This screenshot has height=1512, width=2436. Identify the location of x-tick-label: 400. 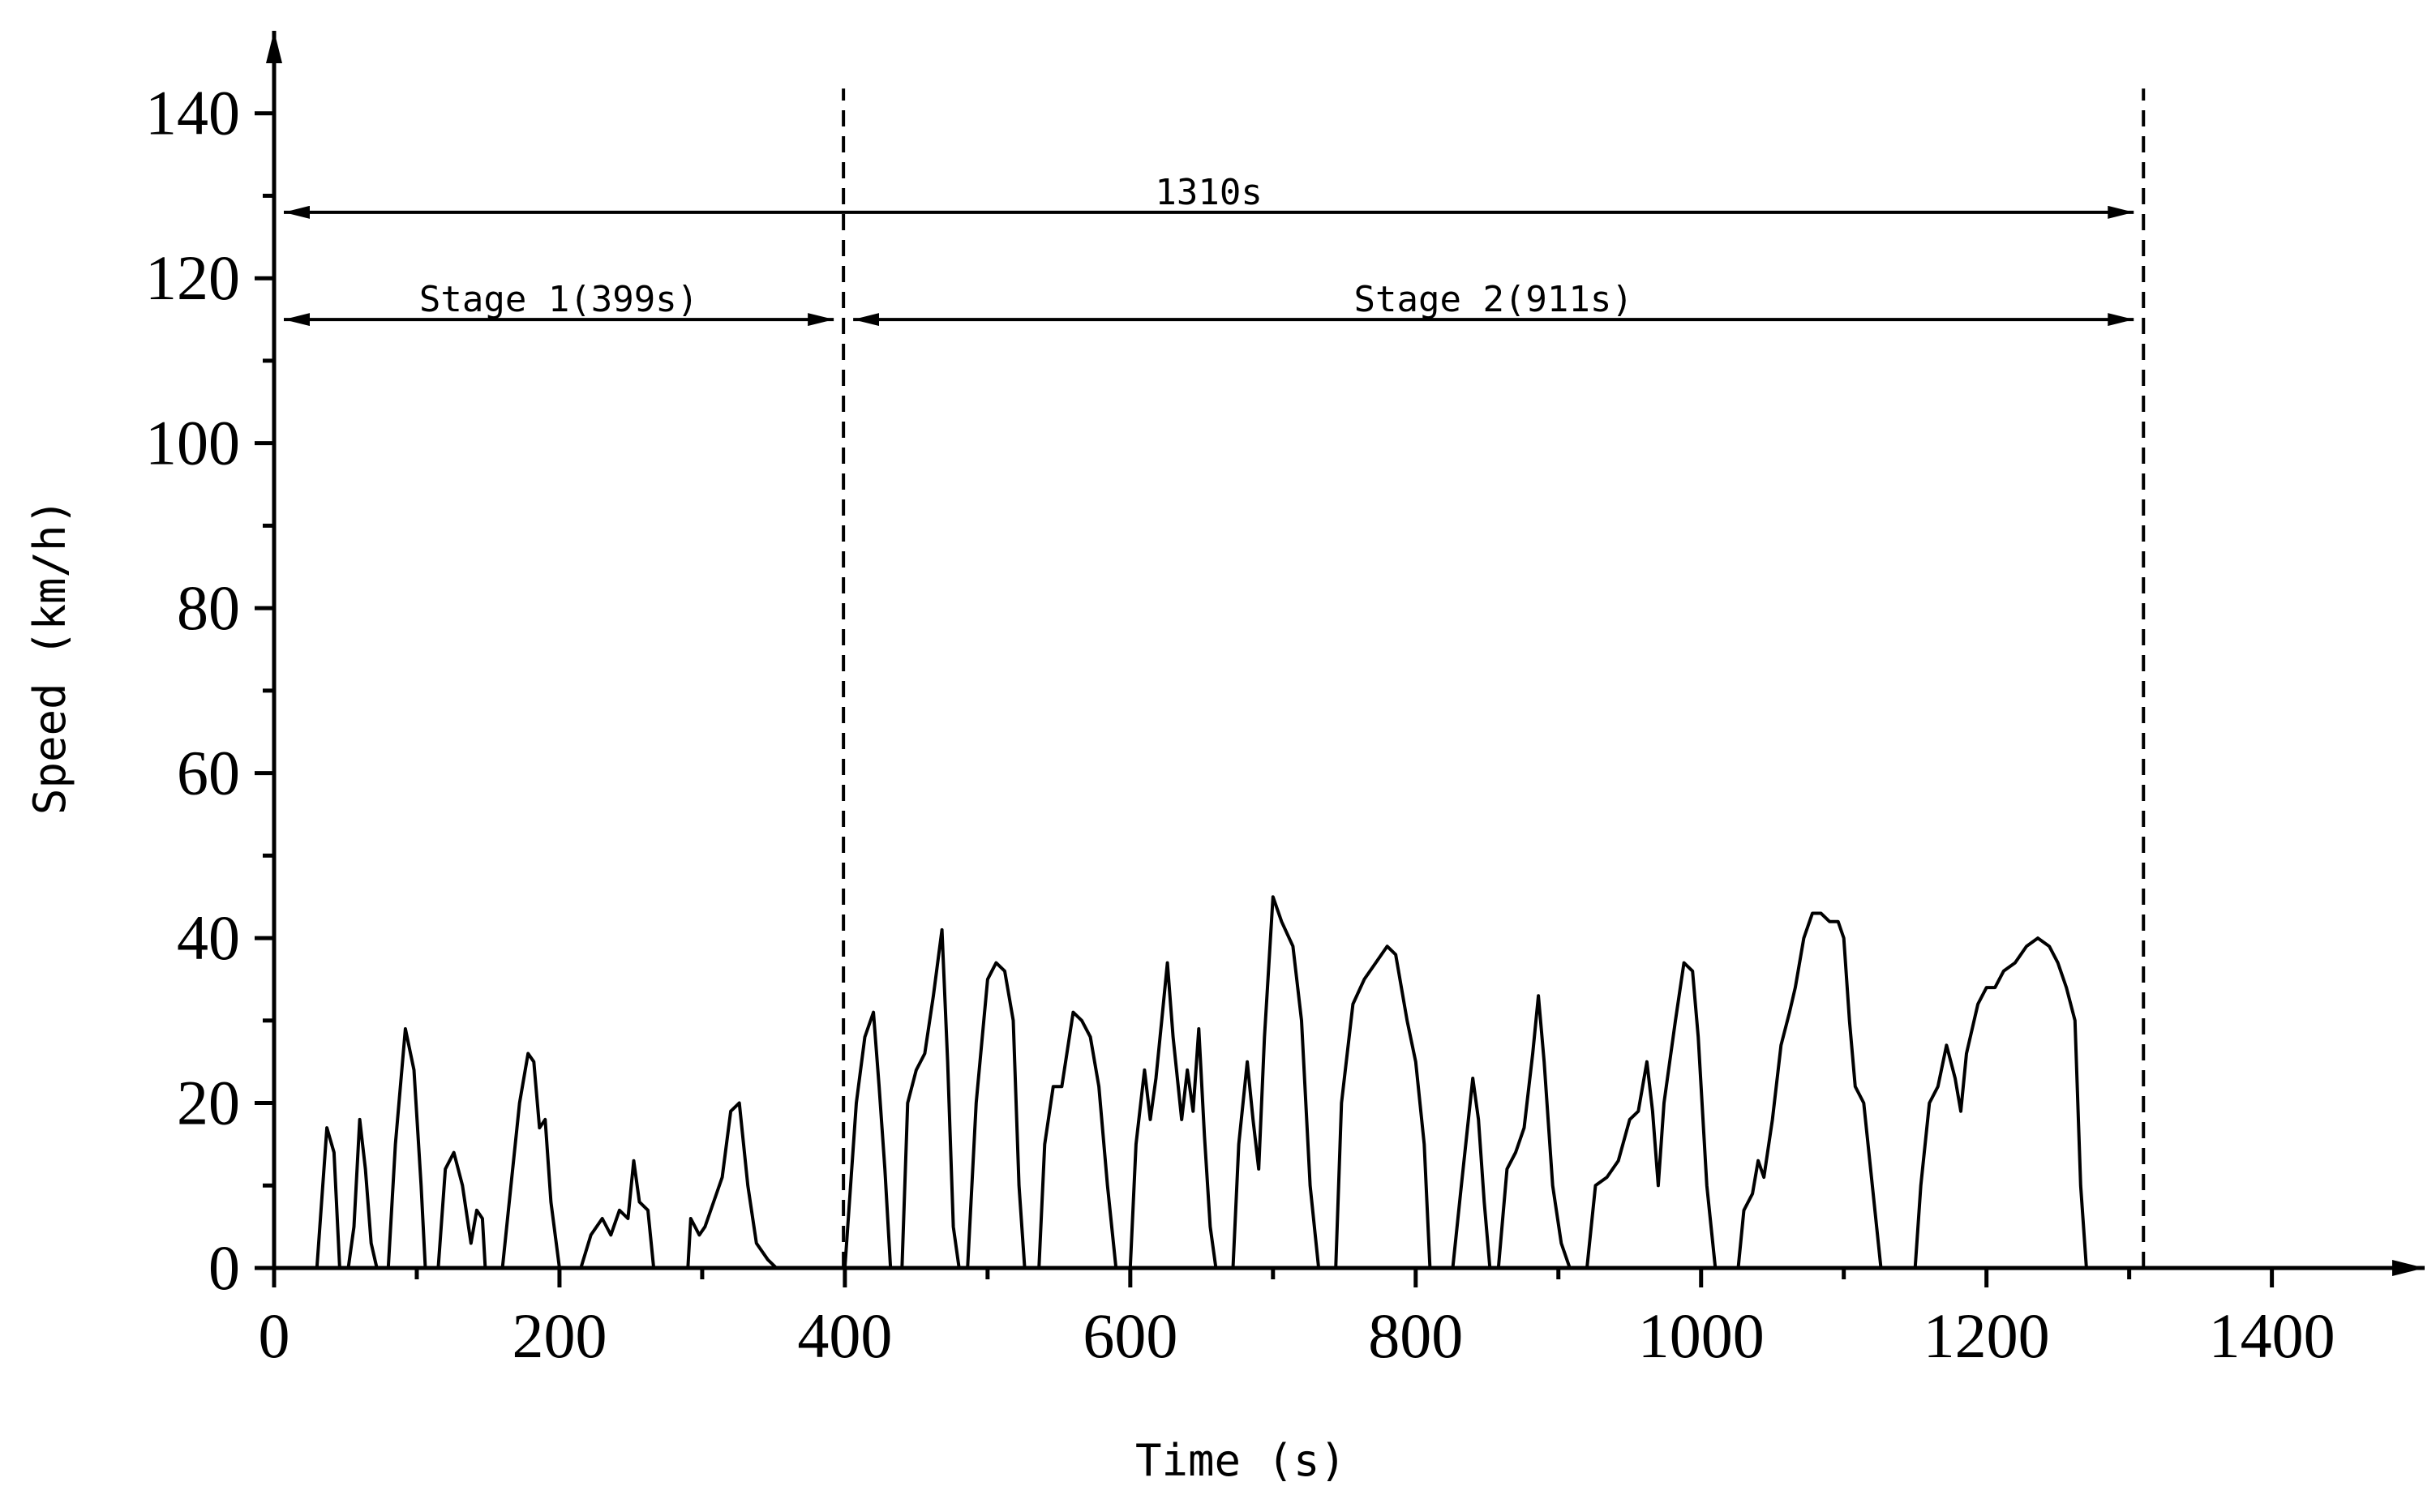
(844, 1335).